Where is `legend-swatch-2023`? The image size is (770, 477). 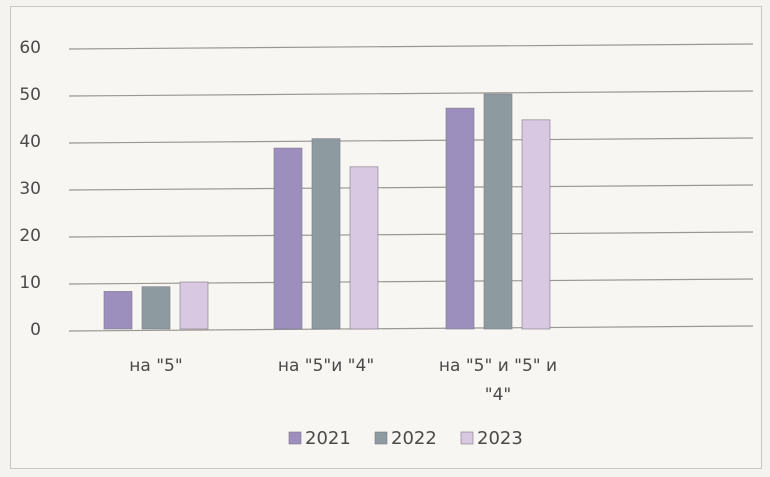
legend-swatch-2023 is located at coordinates (467, 438).